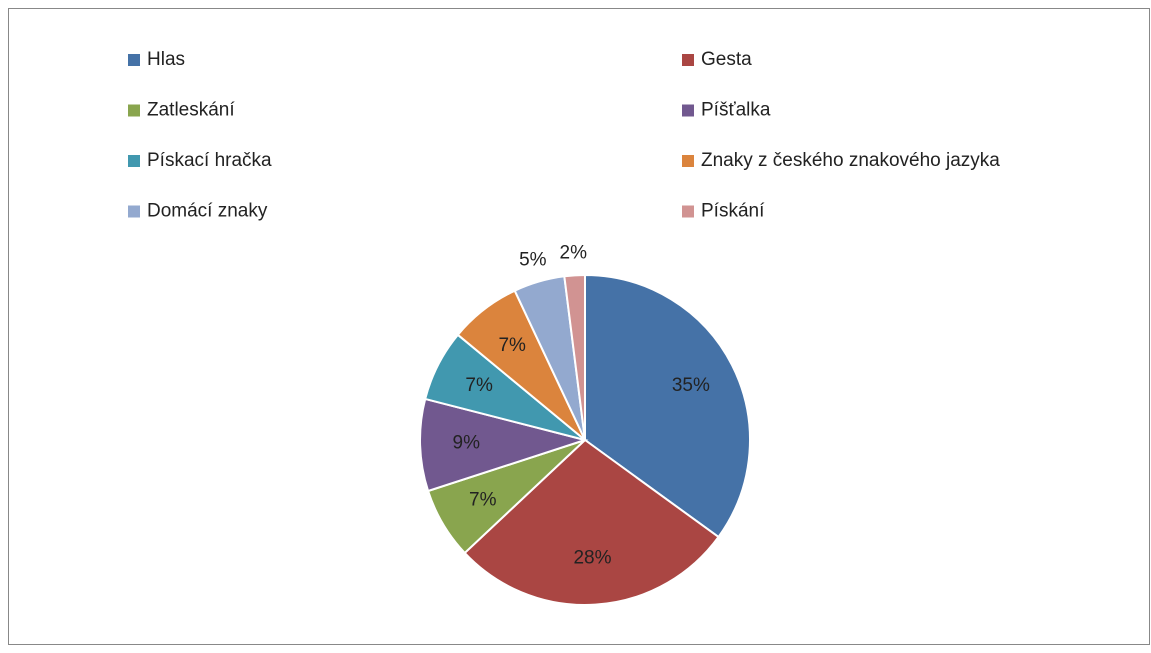  Describe the element at coordinates (850, 160) in the screenshot. I see `legend-label: Znaky z českého znakového jazyka` at that location.